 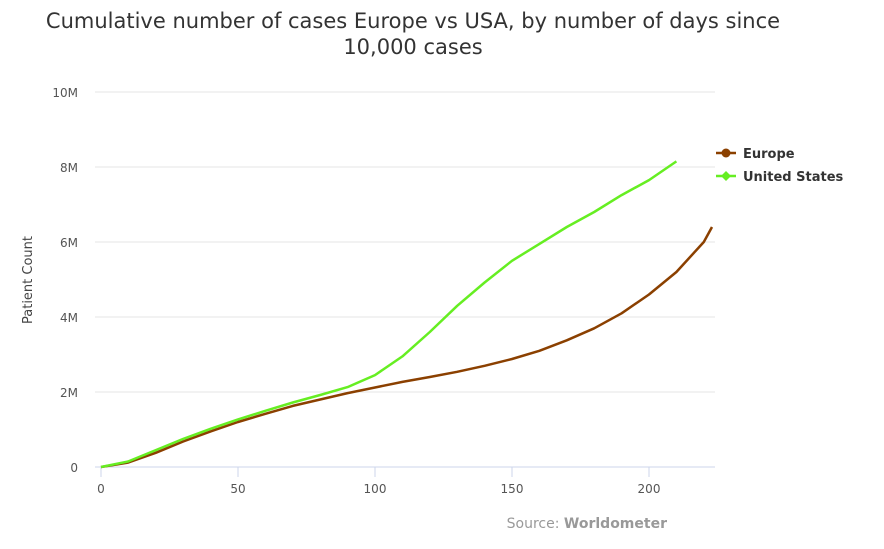 I want to click on x-tick-label: 50, so click(x=237, y=489).